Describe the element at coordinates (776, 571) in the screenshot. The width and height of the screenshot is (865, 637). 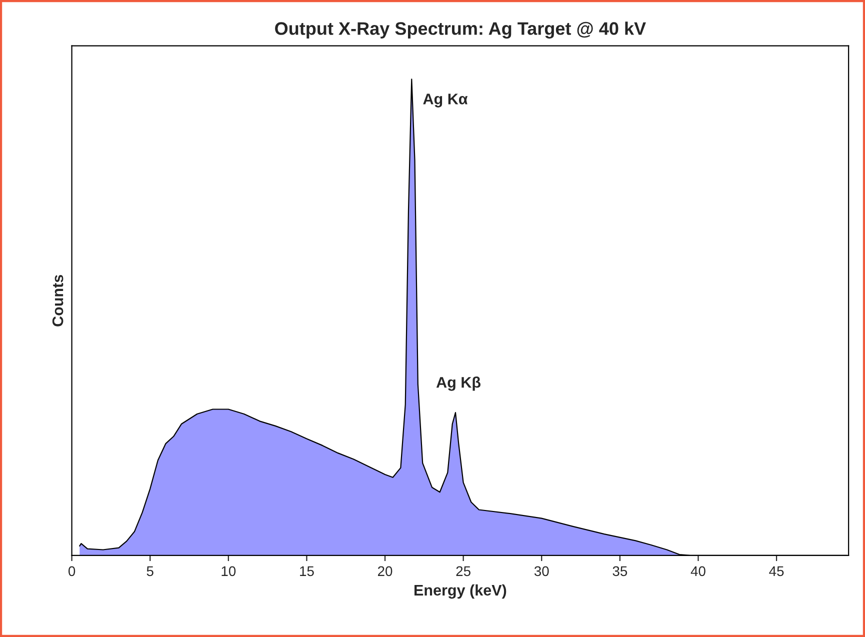
I see `x-tick-label: 45` at that location.